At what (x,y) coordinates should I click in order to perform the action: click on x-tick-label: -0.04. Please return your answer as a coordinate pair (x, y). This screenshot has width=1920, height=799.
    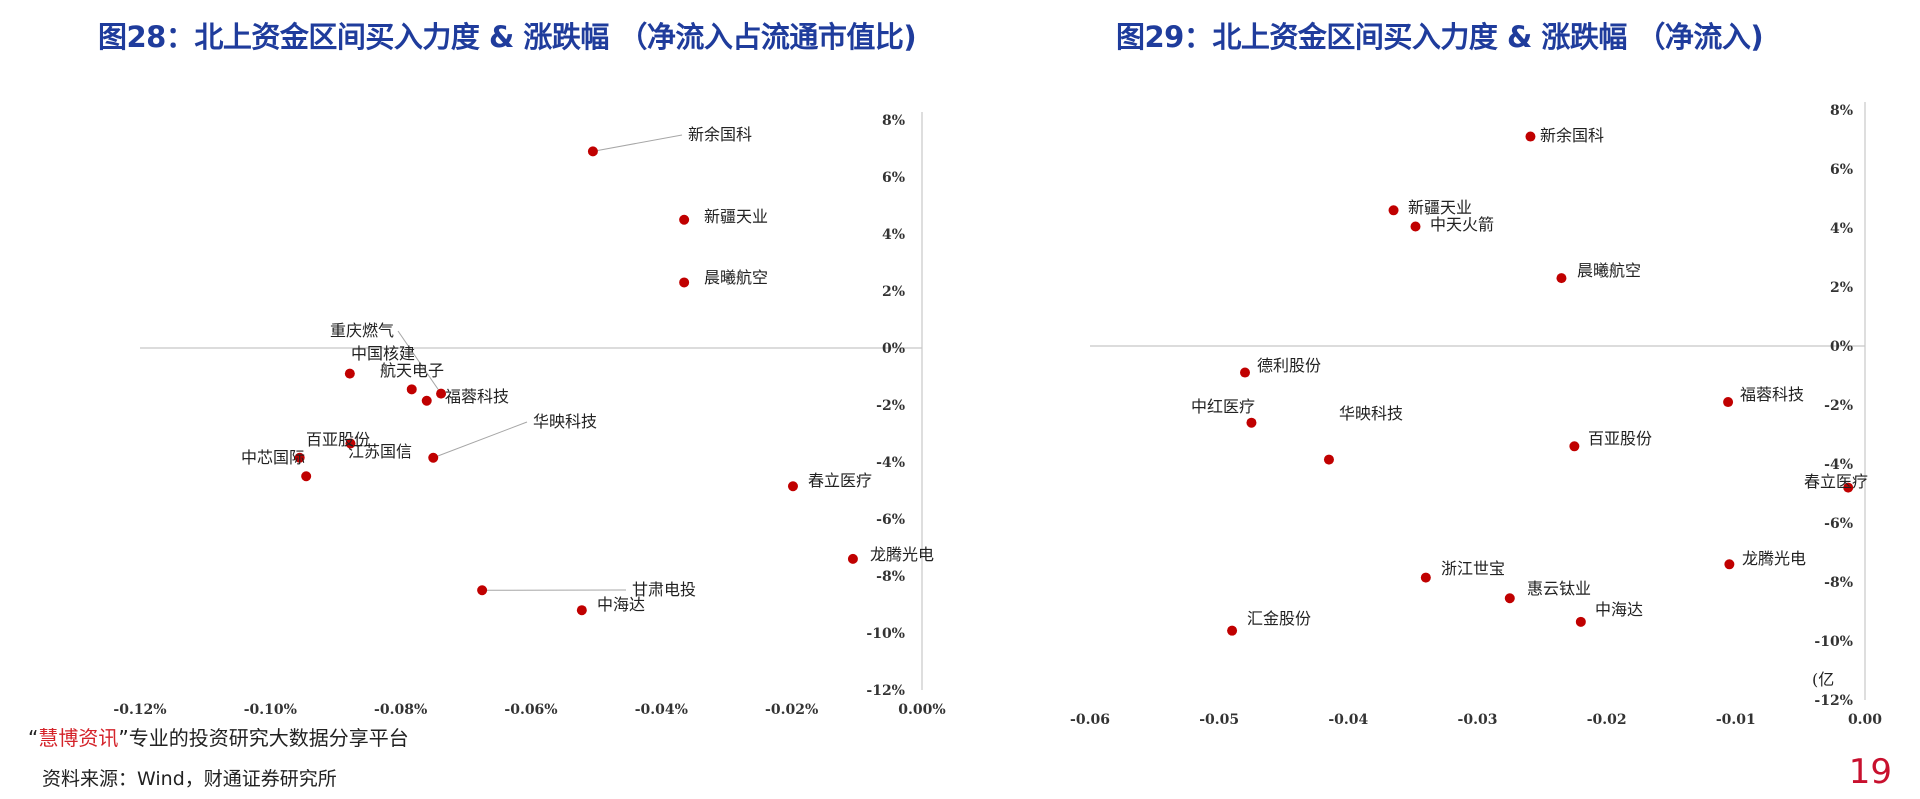
    Looking at the image, I should click on (1348, 720).